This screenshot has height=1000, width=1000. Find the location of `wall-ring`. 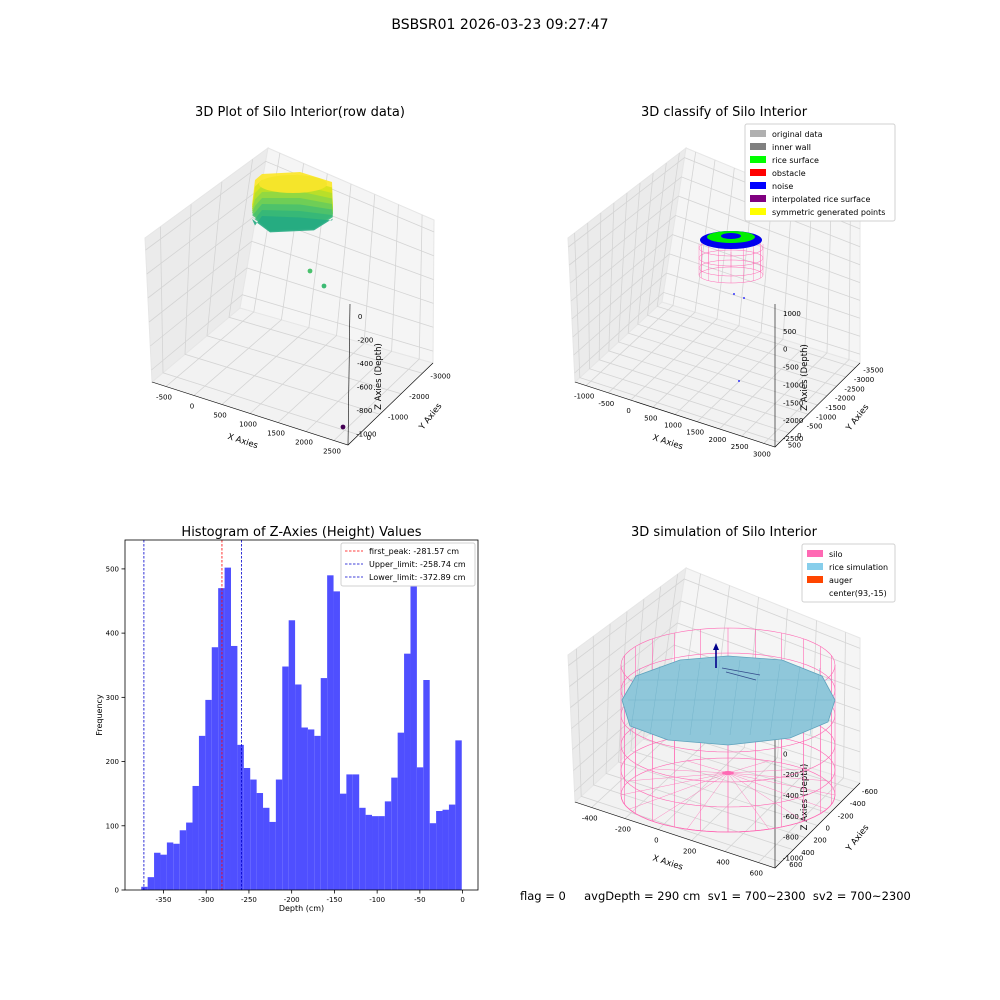

wall-ring is located at coordinates (731, 258).